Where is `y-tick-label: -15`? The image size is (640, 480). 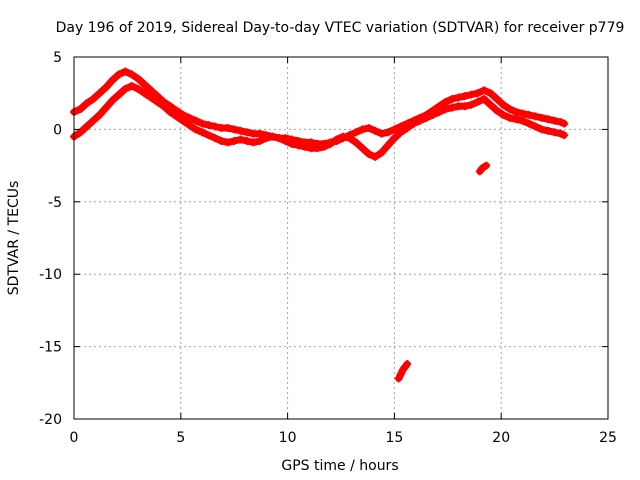
y-tick-label: -15 is located at coordinates (50, 348).